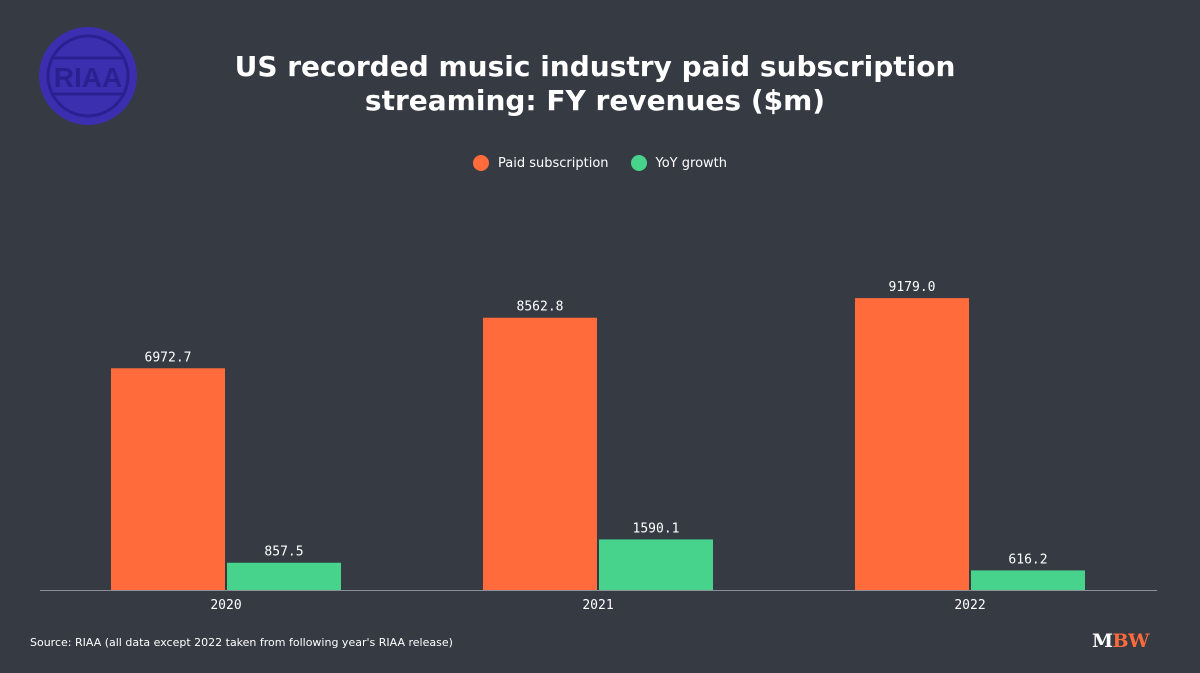 The image size is (1200, 673). Describe the element at coordinates (656, 564) in the screenshot. I see `bar-yoy-2021` at that location.